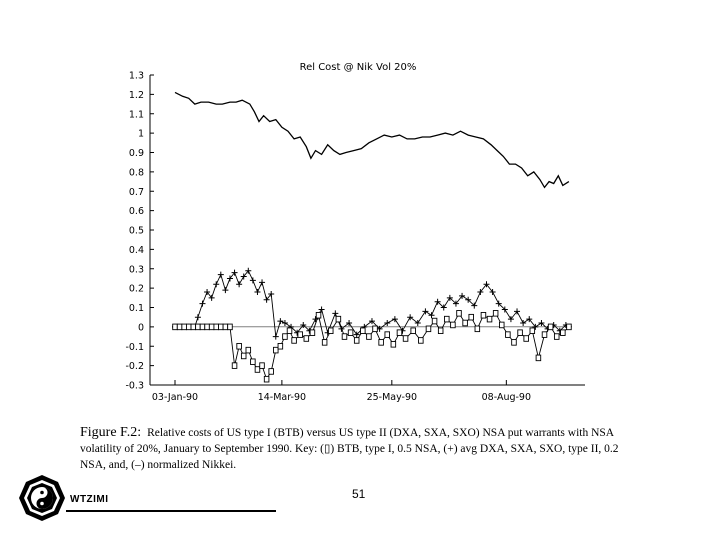  I want to click on x-tick-label: 08-Aug-90, so click(506, 397).